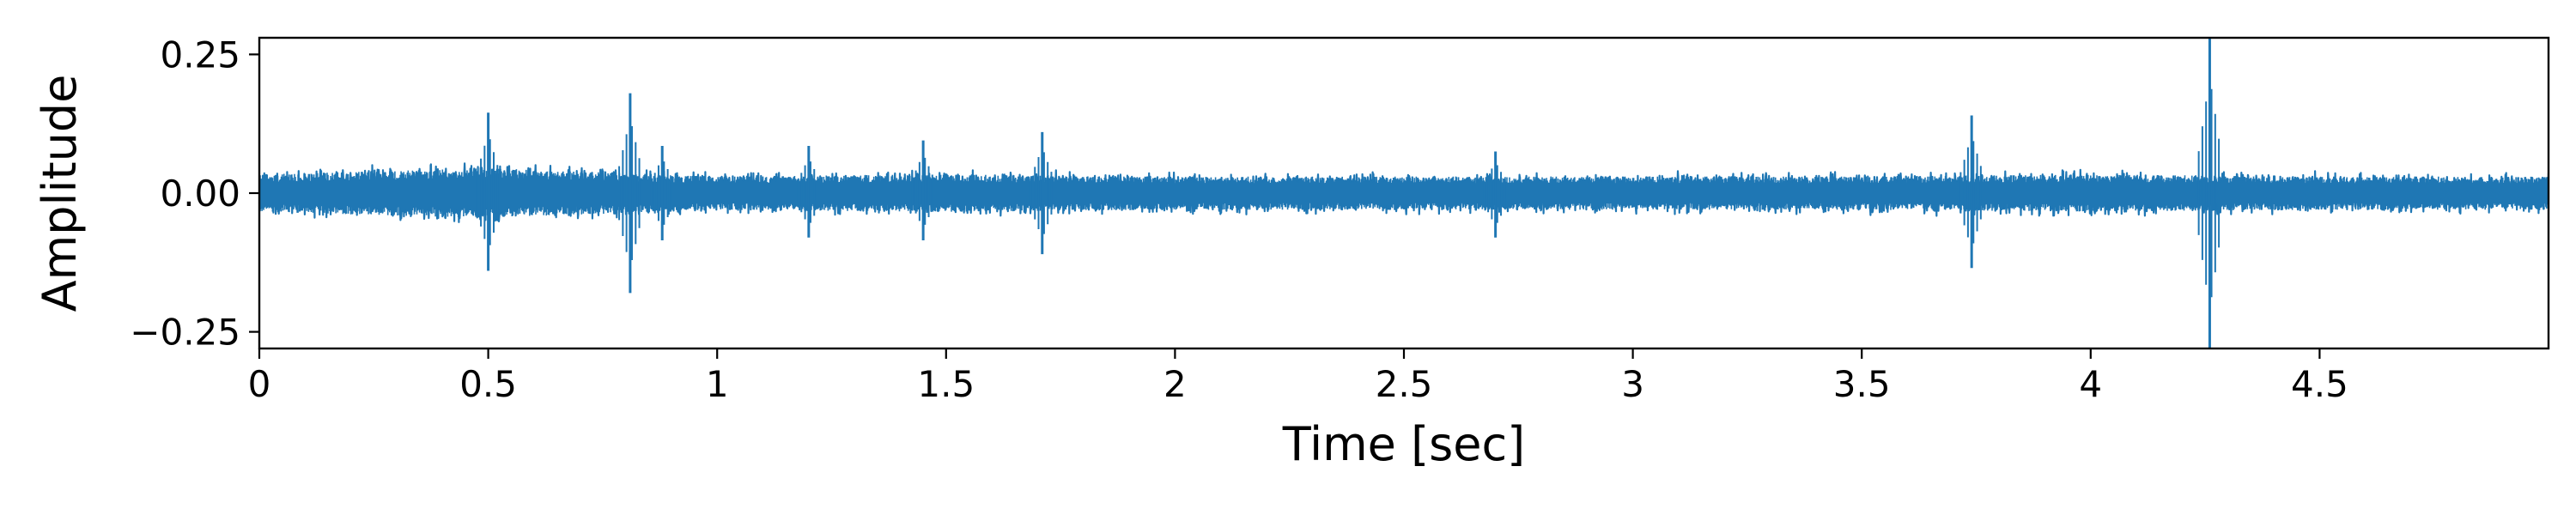  What do you see at coordinates (259, 384) in the screenshot?
I see `x-tick-label: 0` at bounding box center [259, 384].